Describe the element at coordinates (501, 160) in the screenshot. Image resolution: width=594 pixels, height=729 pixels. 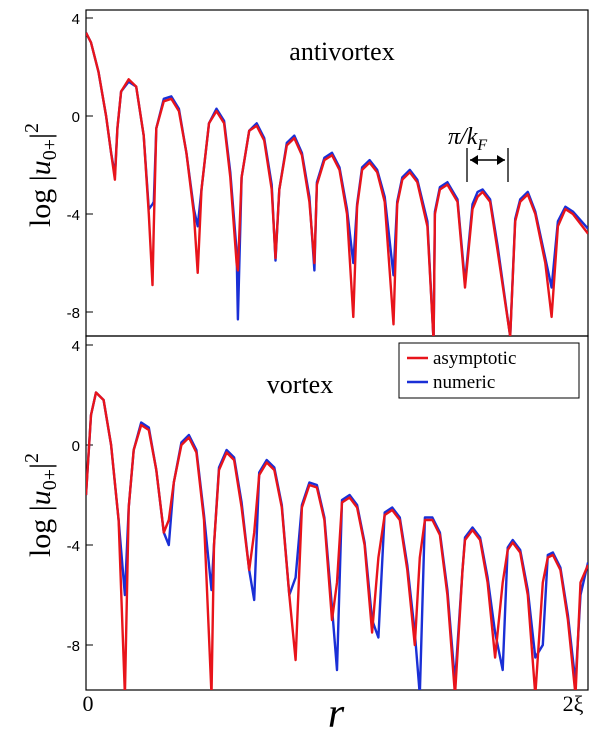
I see `pi-kf-arrow-head-right` at that location.